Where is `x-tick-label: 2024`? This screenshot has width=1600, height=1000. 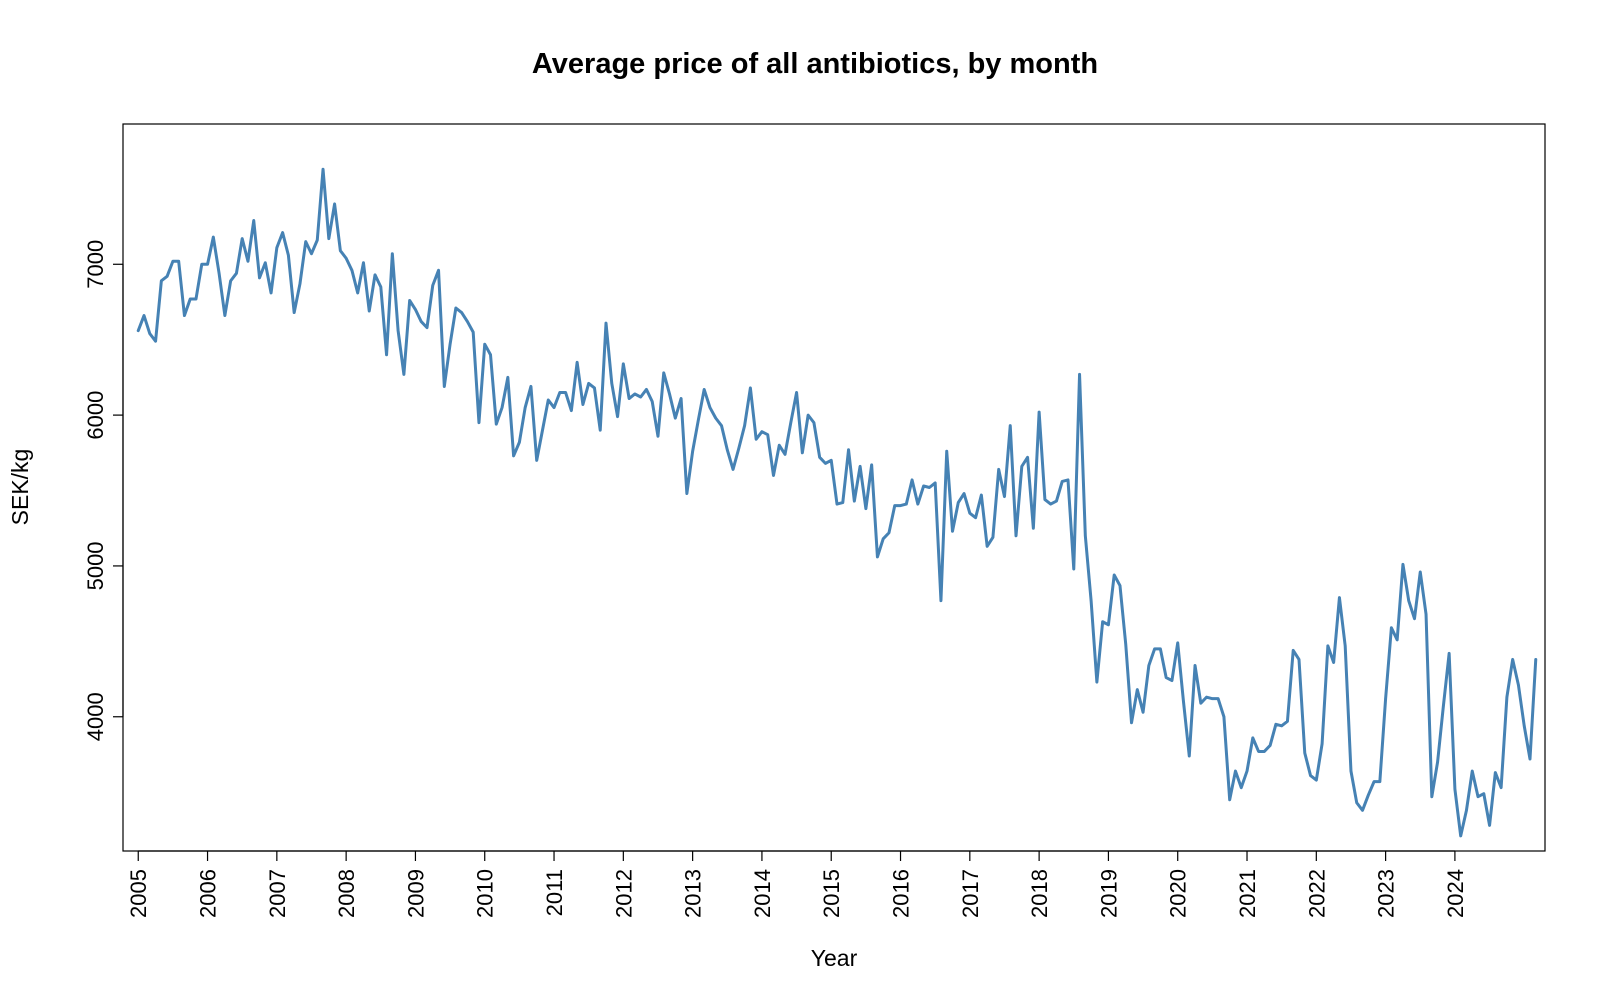
x-tick-label: 2024 is located at coordinates (1455, 893).